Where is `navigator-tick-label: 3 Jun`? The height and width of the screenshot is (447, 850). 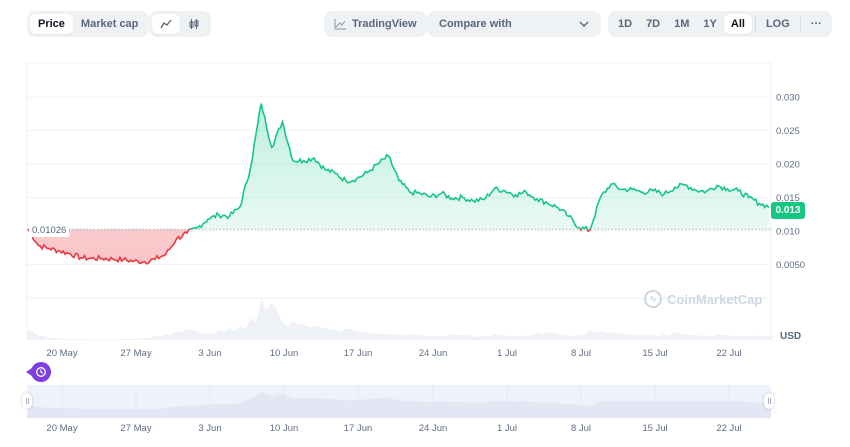 navigator-tick-label: 3 Jun is located at coordinates (209, 428).